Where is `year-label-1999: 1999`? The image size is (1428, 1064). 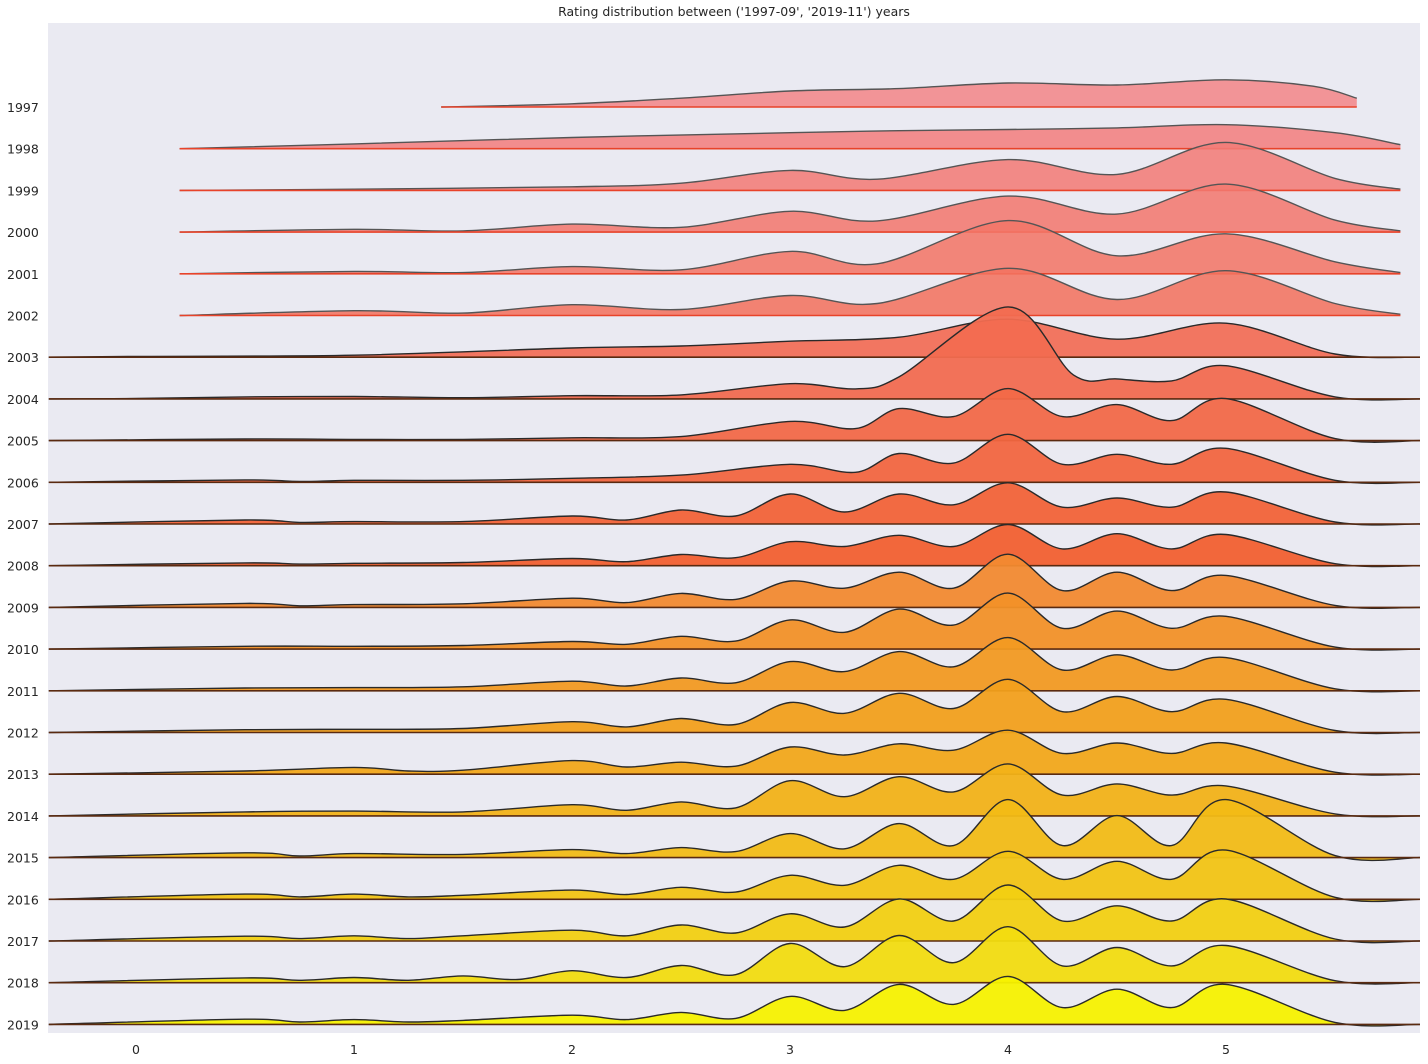 year-label-1999: 1999 is located at coordinates (23, 190).